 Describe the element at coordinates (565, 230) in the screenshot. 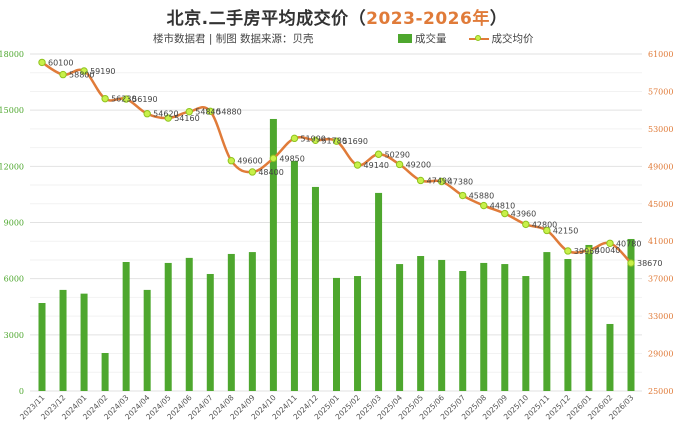

I see `price-data-label: 42150` at that location.